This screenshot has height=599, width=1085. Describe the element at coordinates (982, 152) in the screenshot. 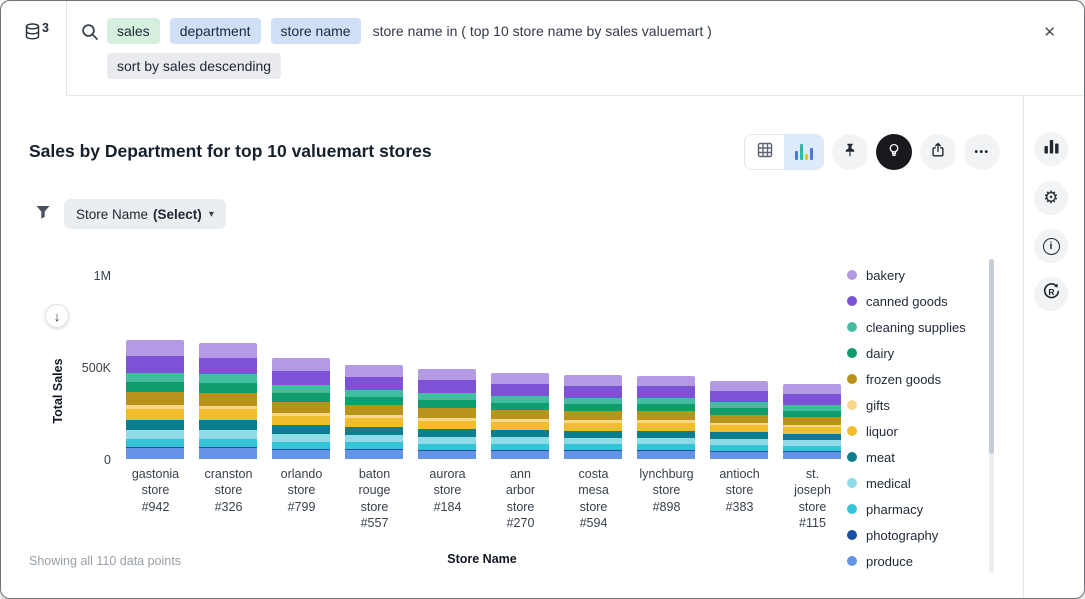

I see `more-options-button: •••` at that location.